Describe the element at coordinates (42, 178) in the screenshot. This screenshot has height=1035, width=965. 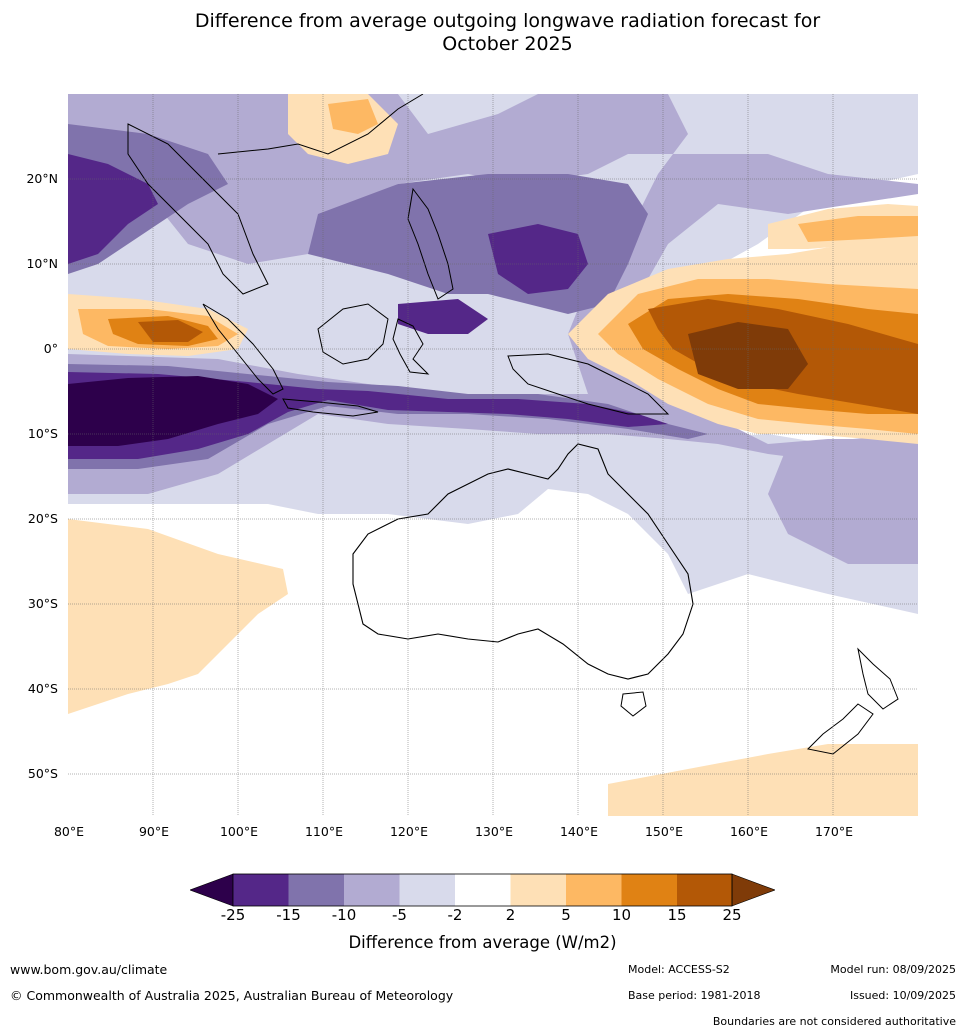
I see `lat-label-20n: 20°N` at that location.